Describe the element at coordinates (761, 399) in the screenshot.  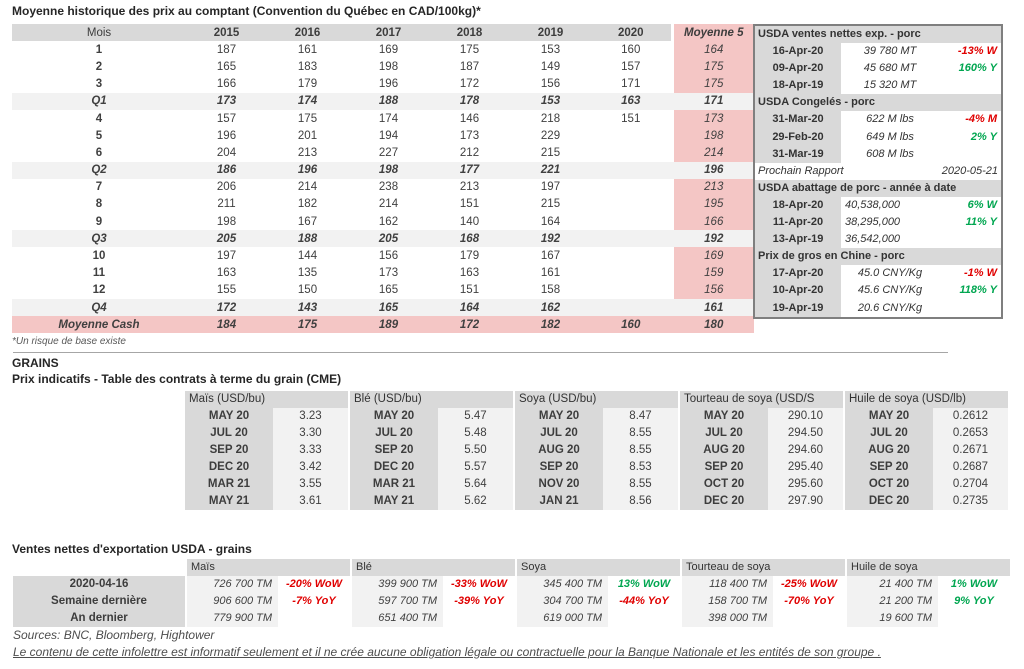
I see `futures-commodity-header: Tourteau de soya (USD/S` at that location.